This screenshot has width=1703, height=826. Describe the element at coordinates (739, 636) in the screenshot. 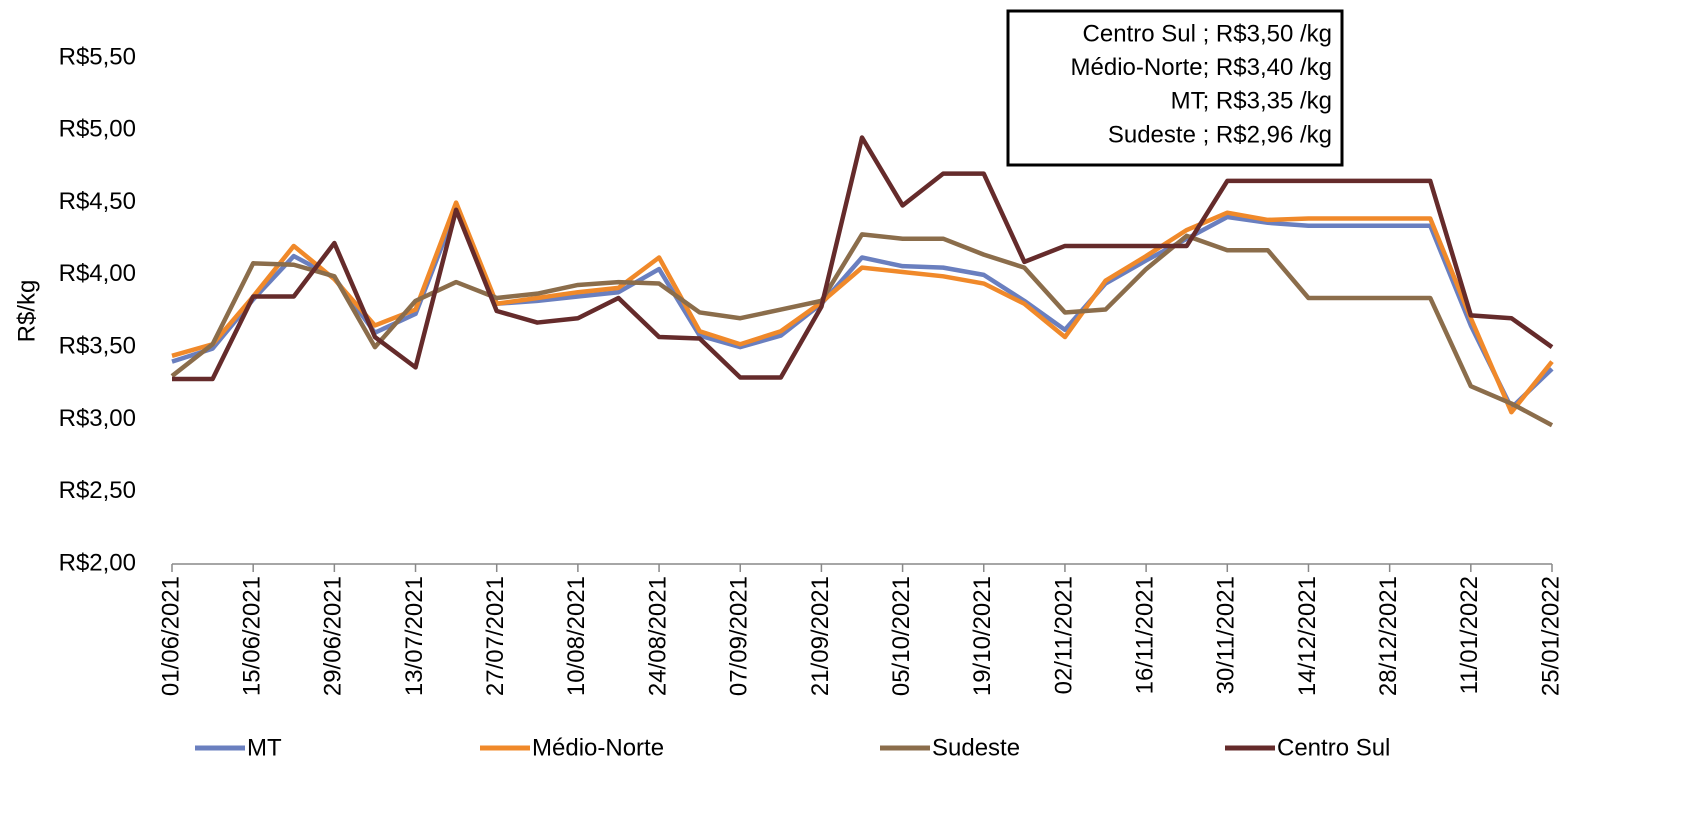

I see `x-tick-label: 07/09/2021` at that location.